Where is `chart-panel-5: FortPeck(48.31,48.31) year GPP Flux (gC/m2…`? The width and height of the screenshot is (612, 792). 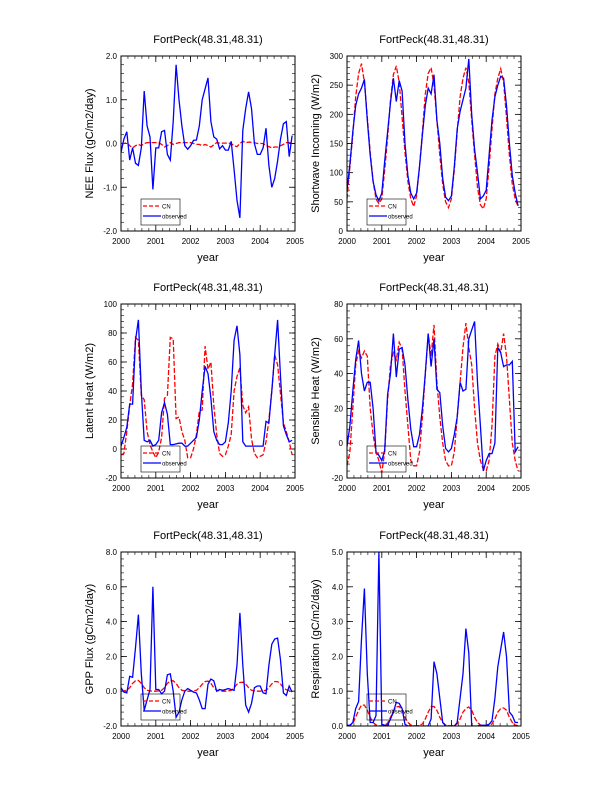
chart-panel-5: FortPeck(48.31,48.31) year GPP Flux (gC/m2… is located at coordinates (194, 644).